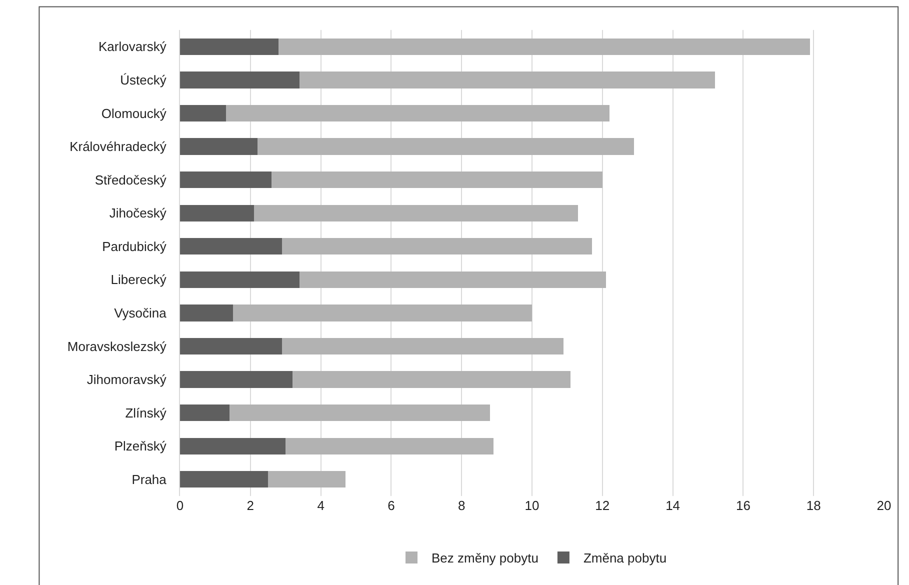 This screenshot has width=909, height=585. What do you see at coordinates (462, 505) in the screenshot?
I see `x-tick-label: 8` at bounding box center [462, 505].